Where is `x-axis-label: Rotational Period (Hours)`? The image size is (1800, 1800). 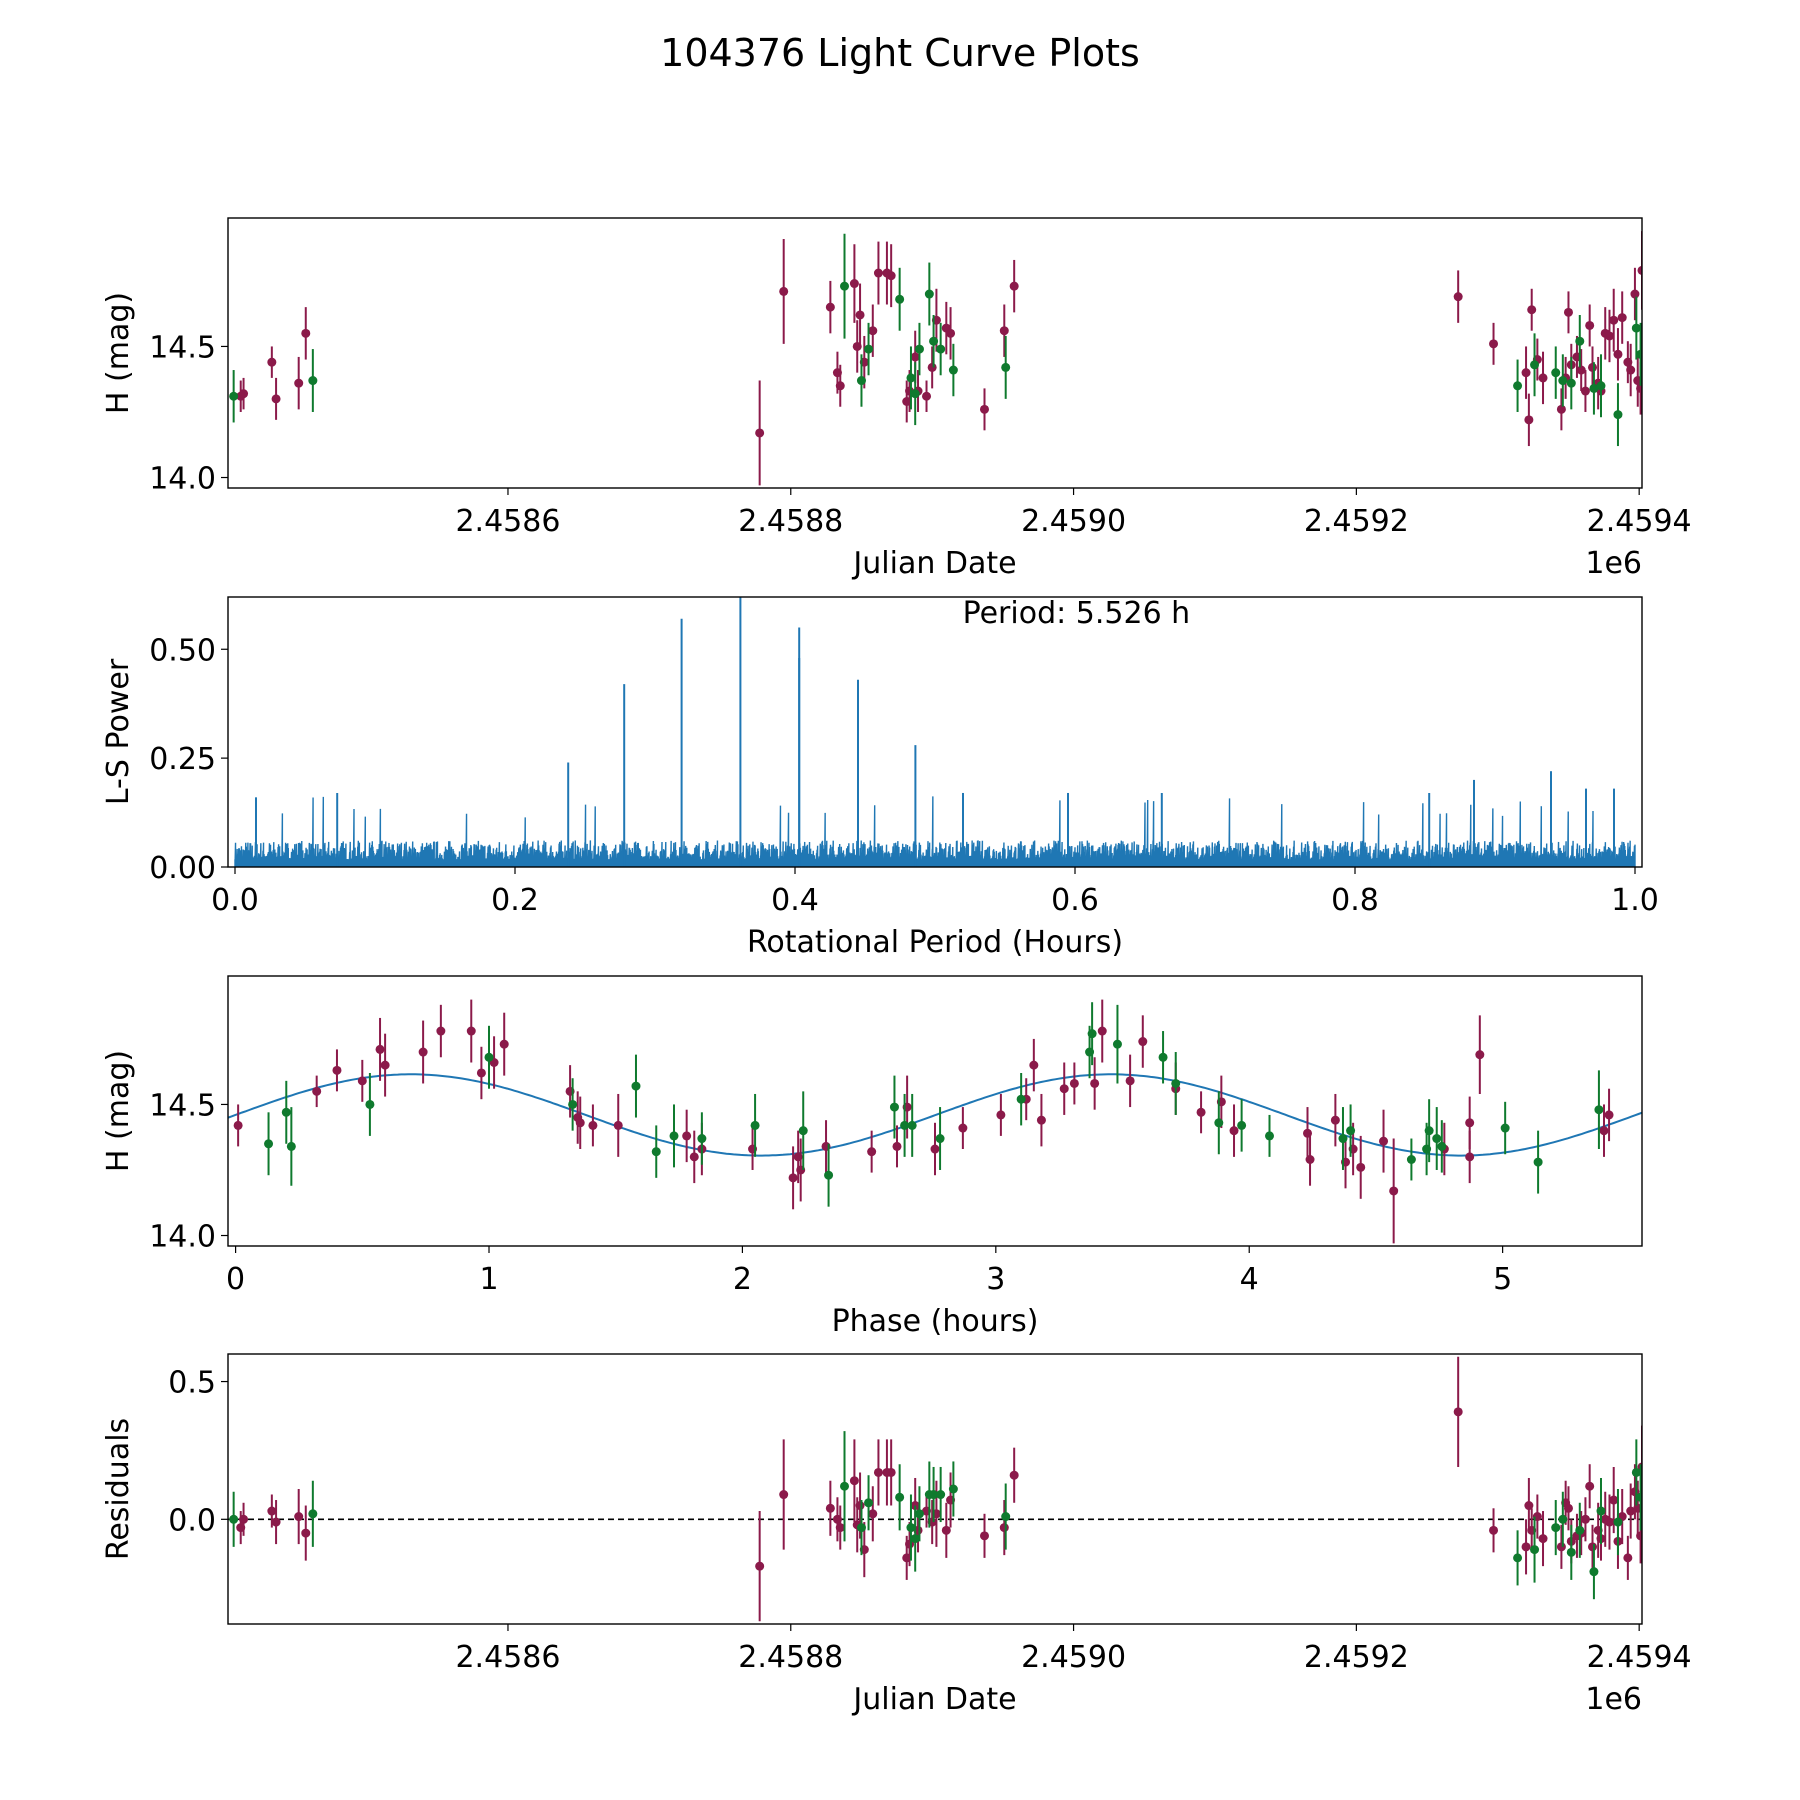 x-axis-label: Rotational Period (Hours) is located at coordinates (935, 942).